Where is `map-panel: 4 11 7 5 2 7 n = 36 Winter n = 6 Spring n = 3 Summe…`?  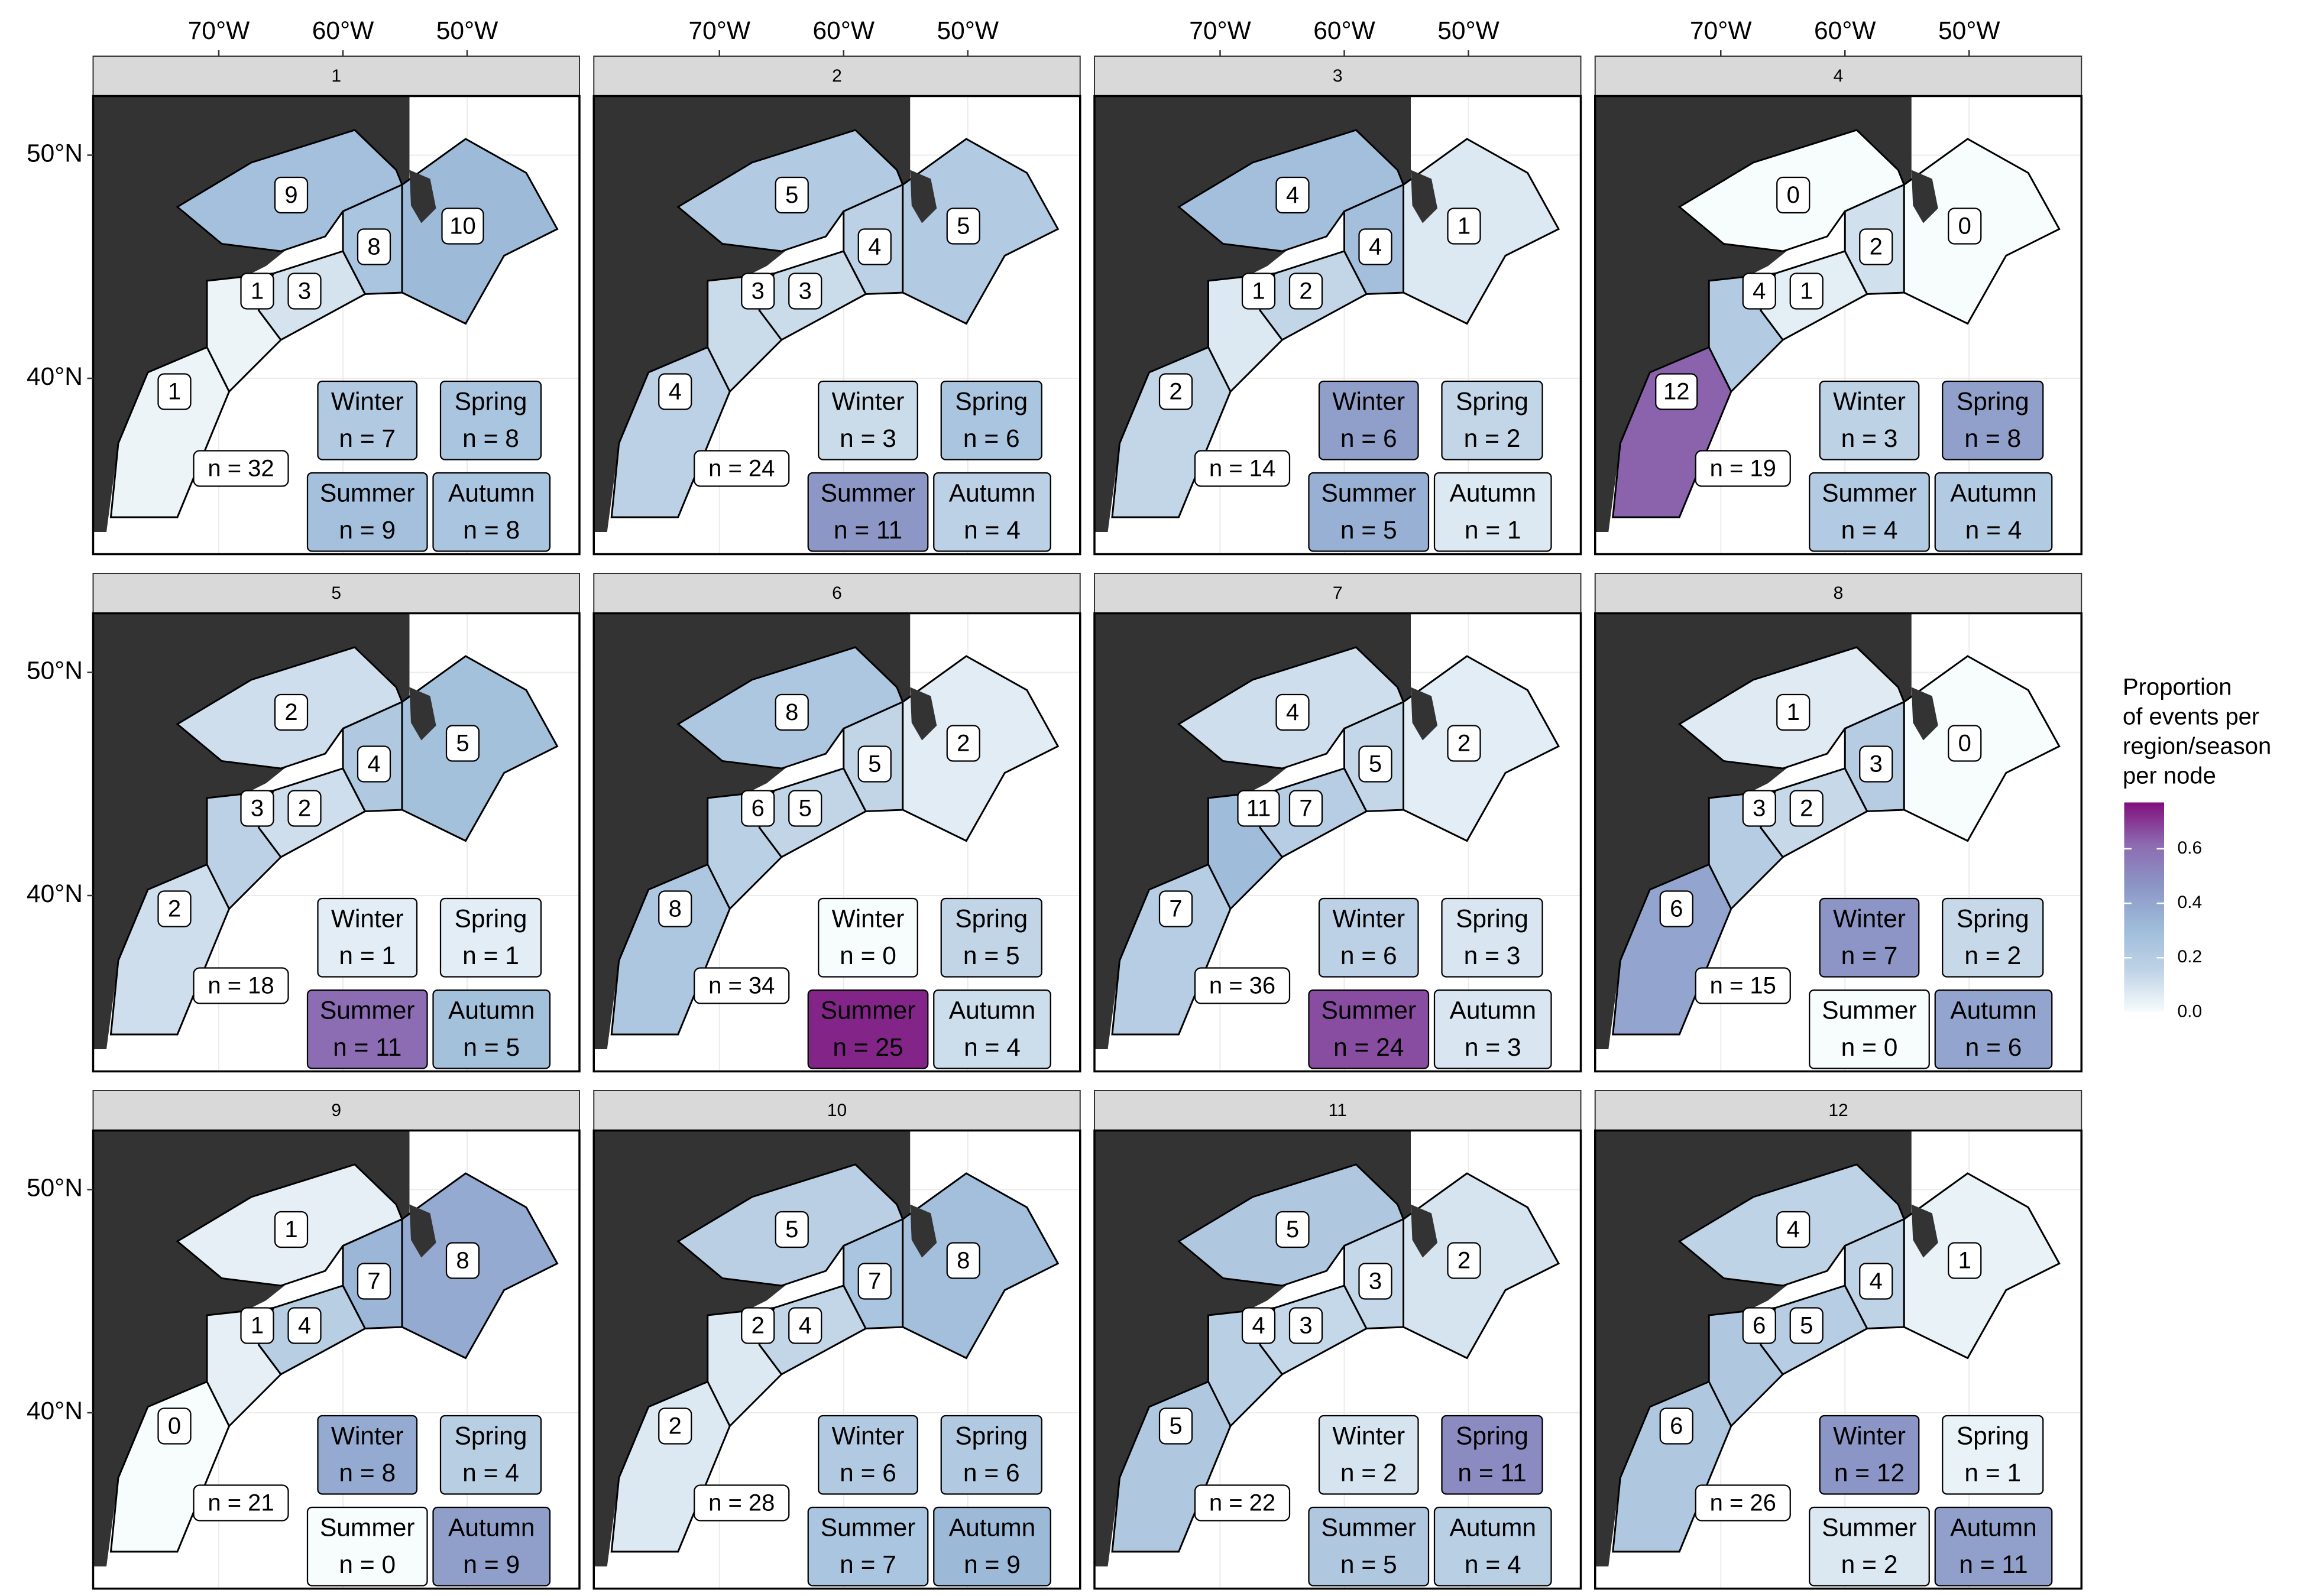 map-panel: 4 11 7 5 2 7 n = 36 Winter n = 6 Spring n = 3 Summe… is located at coordinates (1337, 842).